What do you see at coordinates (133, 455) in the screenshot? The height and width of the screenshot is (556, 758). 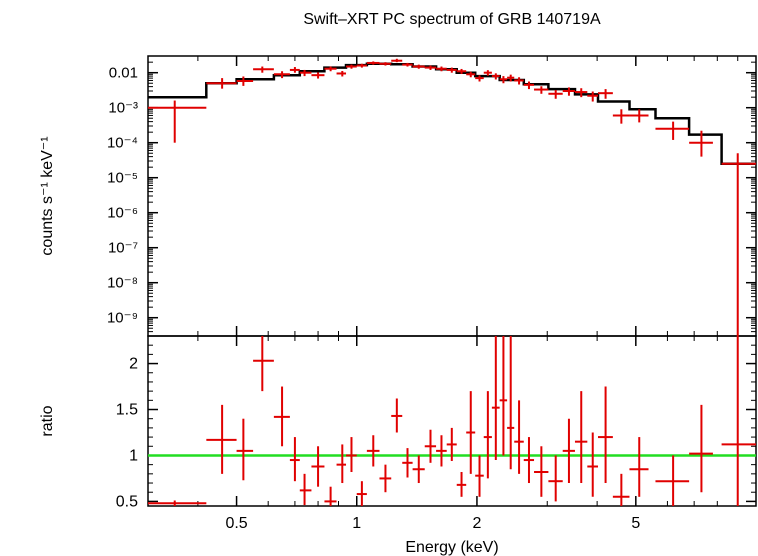 I see `ratio-y-tick-label: 1` at bounding box center [133, 455].